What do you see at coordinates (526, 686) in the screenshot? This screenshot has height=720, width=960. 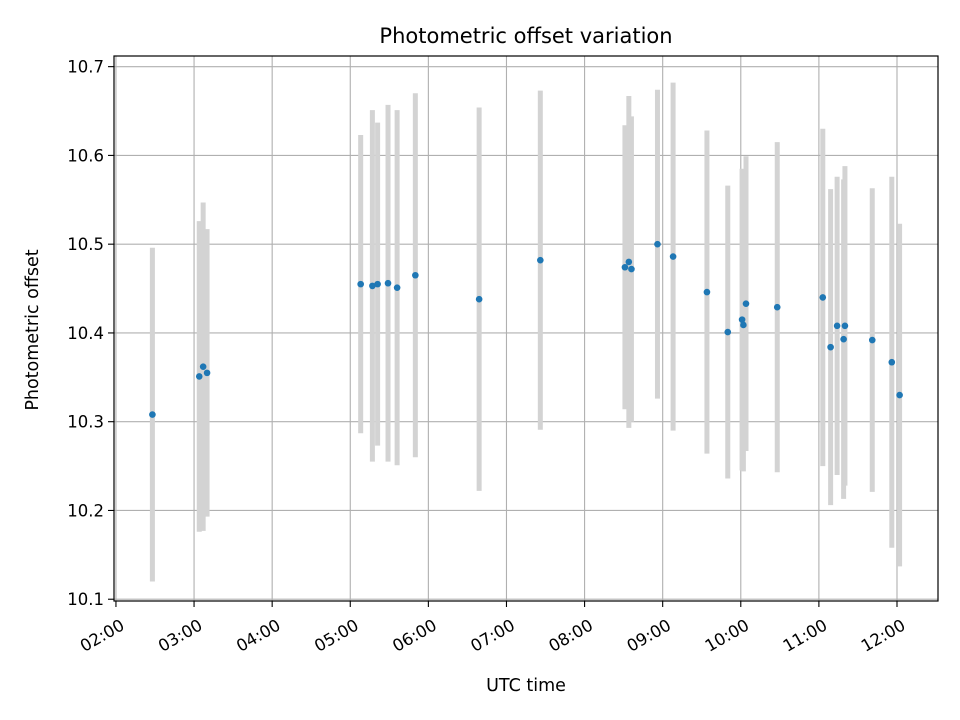 I see `x-axis-label: UTC time` at bounding box center [526, 686].